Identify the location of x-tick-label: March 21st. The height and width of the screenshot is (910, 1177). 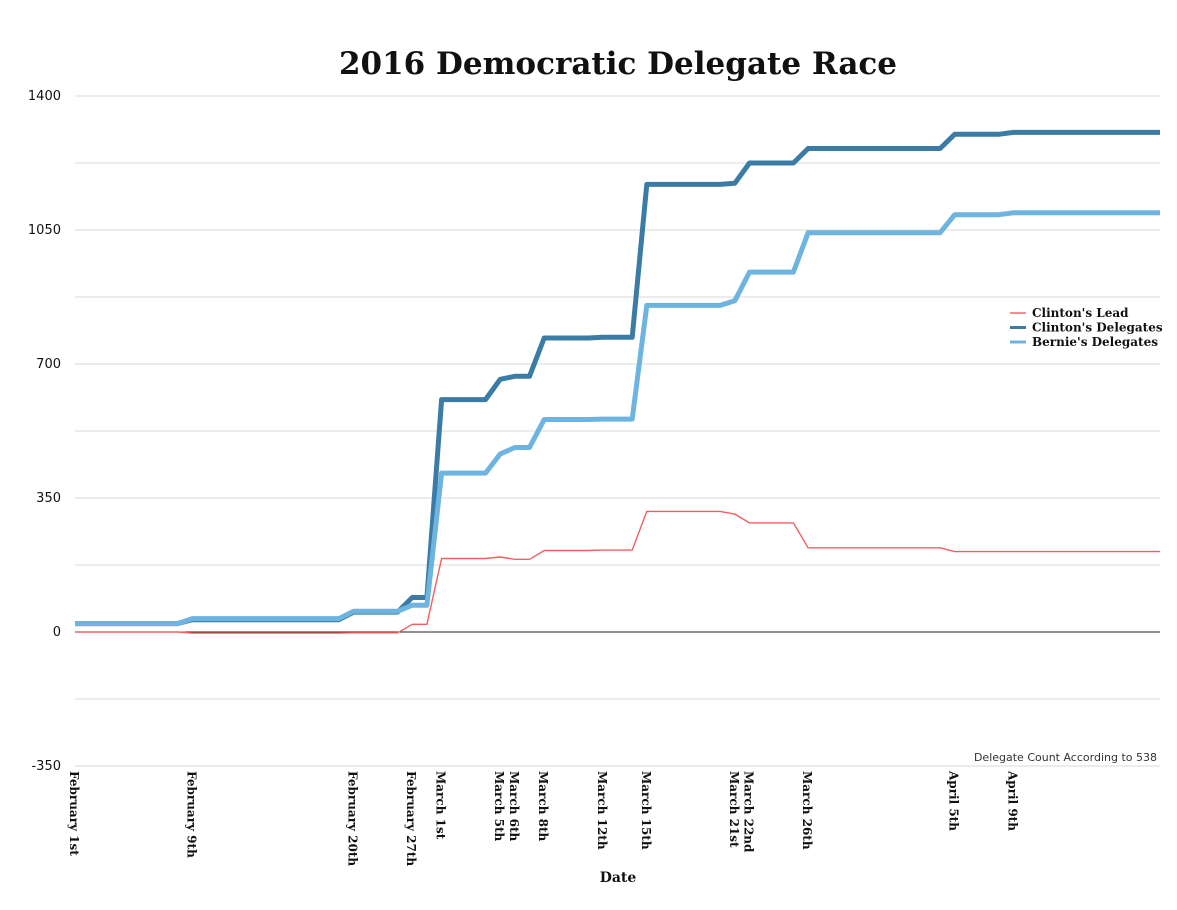
(734, 809).